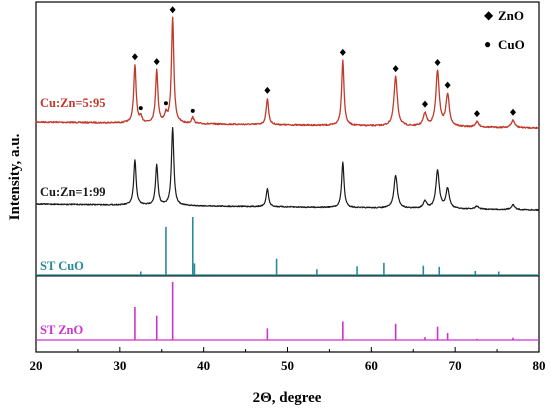  I want to click on x-axis: 20 30 40 50 60 70 80, so click(288, 360).